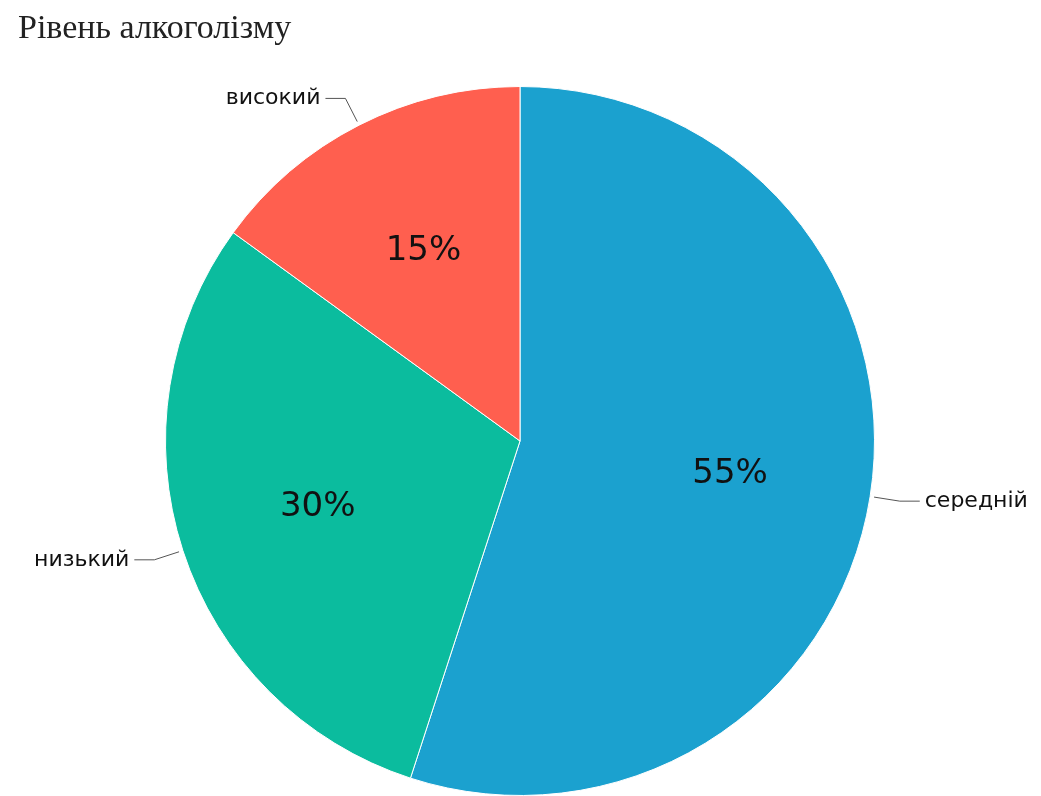  I want to click on data-label: 55%, so click(730, 471).